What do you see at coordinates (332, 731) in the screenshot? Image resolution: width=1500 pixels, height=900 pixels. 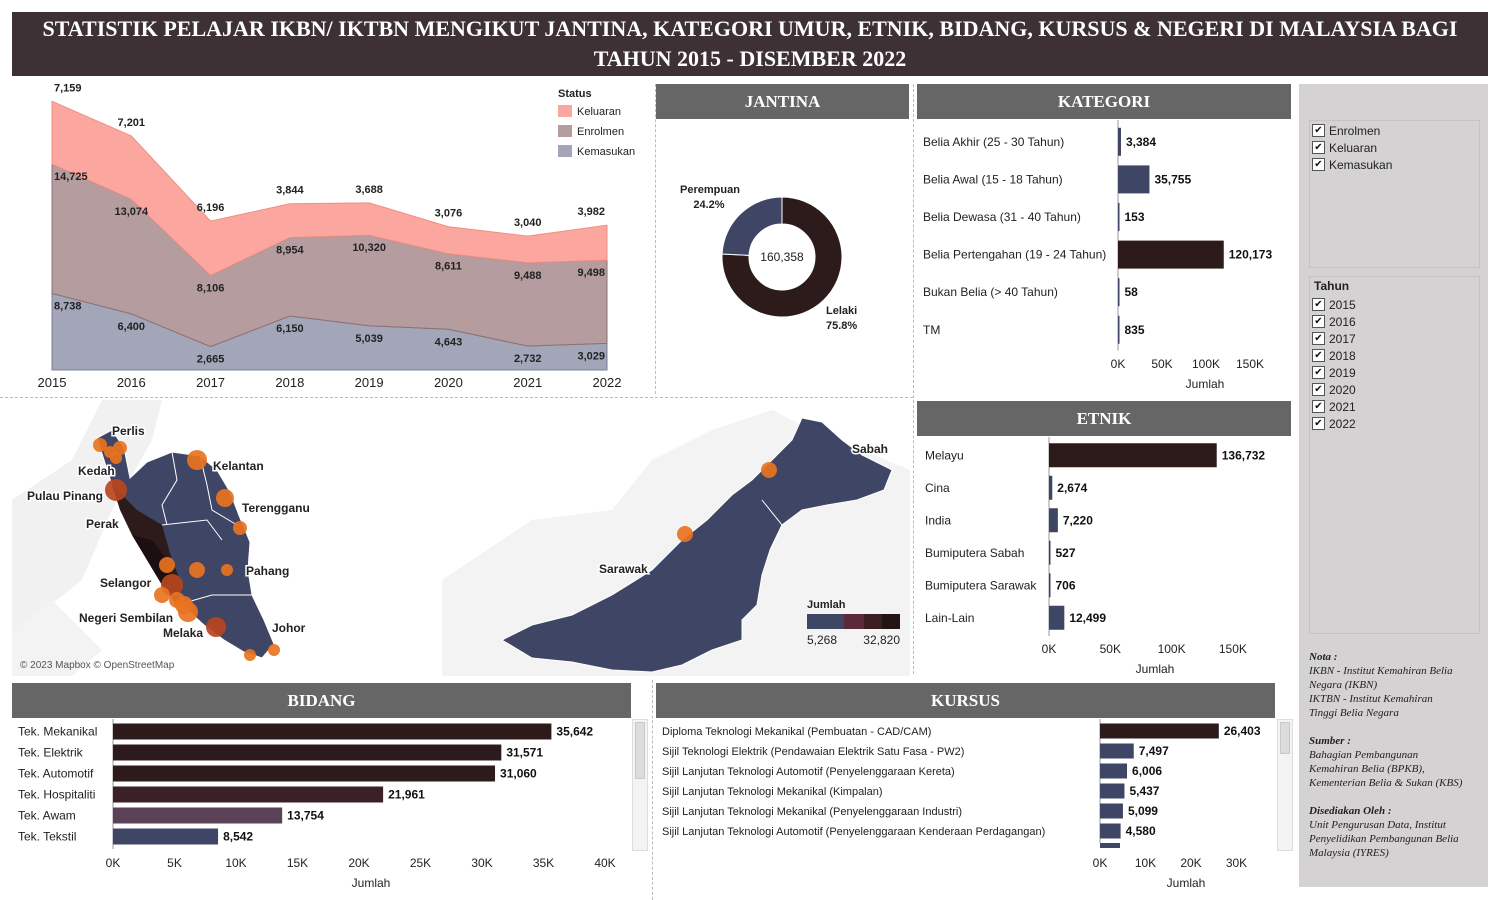 I see `bar-tek-mekanikal` at bounding box center [332, 731].